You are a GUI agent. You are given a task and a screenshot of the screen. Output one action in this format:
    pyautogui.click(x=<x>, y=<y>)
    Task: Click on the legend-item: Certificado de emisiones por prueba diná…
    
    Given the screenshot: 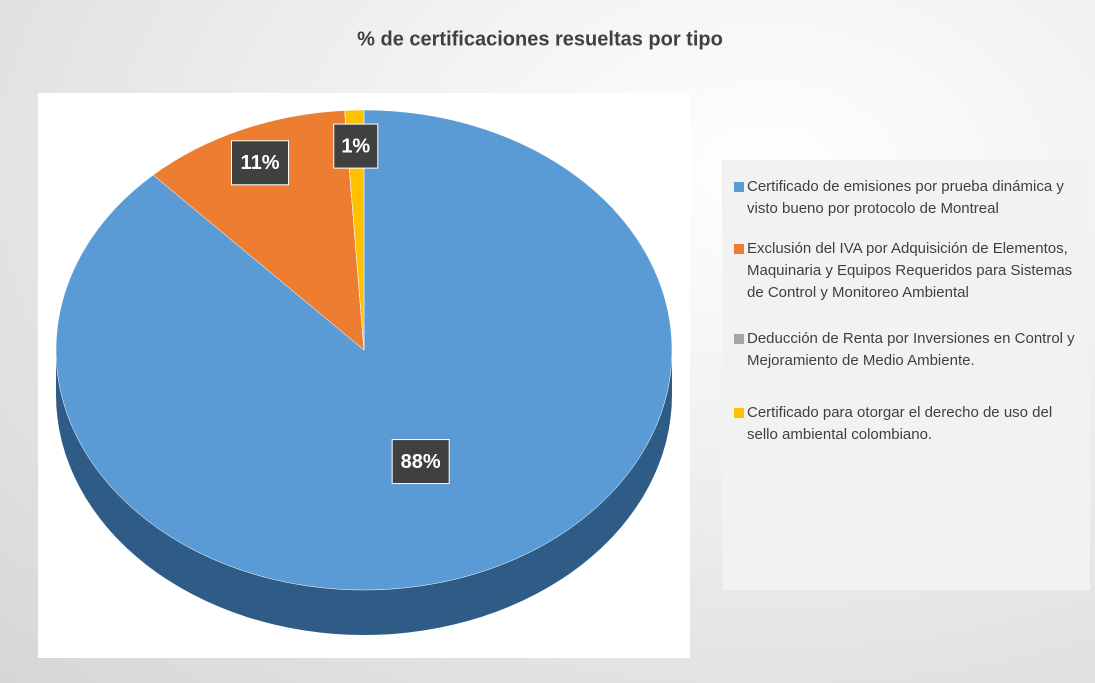 What is the action you would take?
    pyautogui.click(x=909, y=198)
    